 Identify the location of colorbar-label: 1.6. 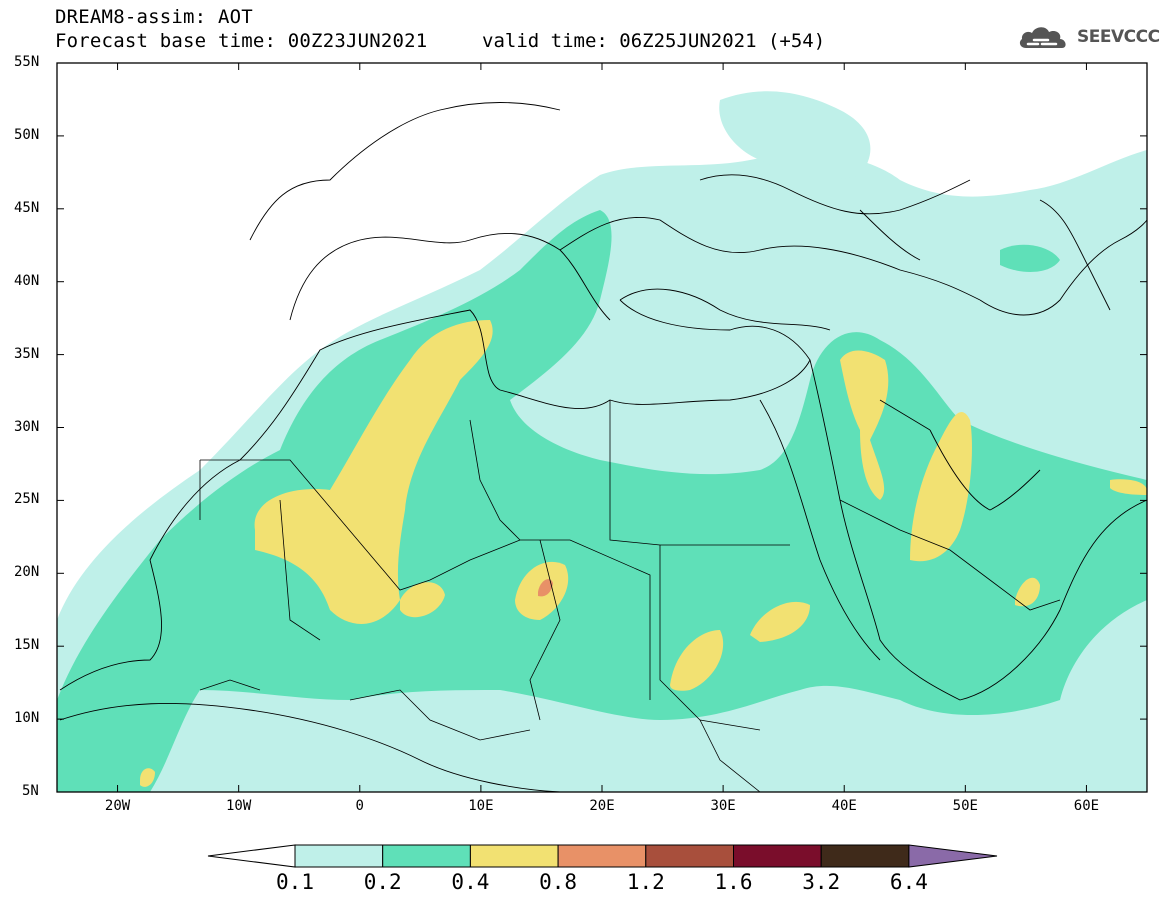
(733, 882).